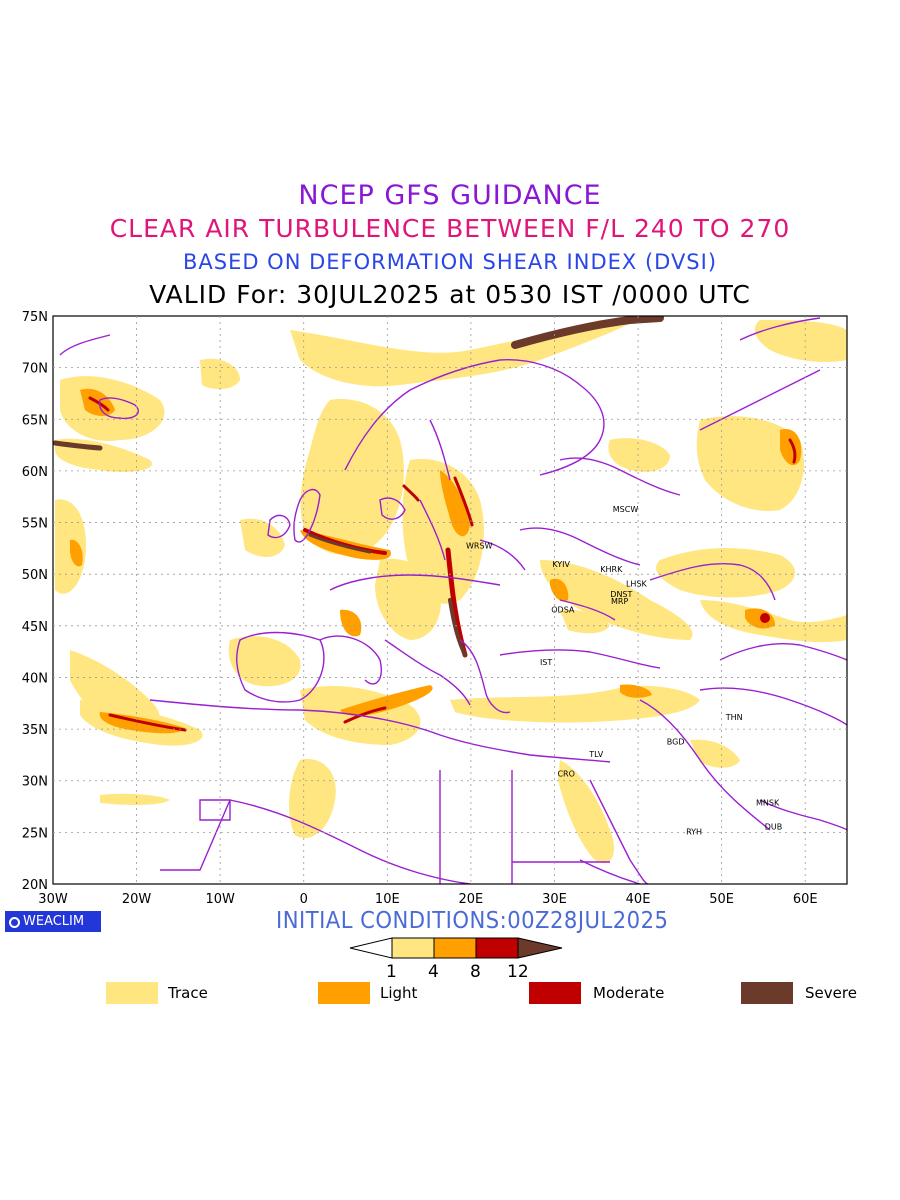 This screenshot has height=1200, width=900. Describe the element at coordinates (35, 833) in the screenshot. I see `lat-tick-label: 25N` at that location.